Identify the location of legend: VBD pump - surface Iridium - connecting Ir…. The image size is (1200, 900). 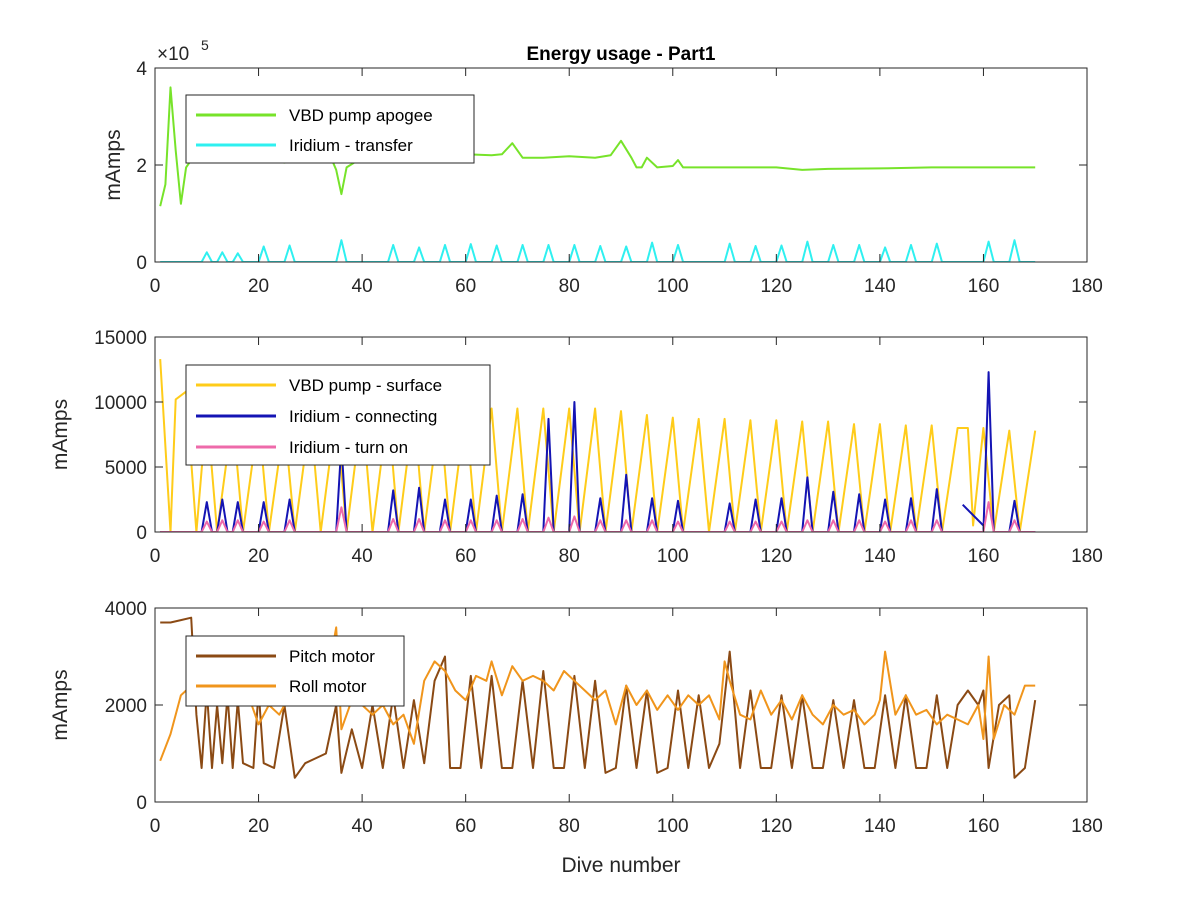
(338, 415).